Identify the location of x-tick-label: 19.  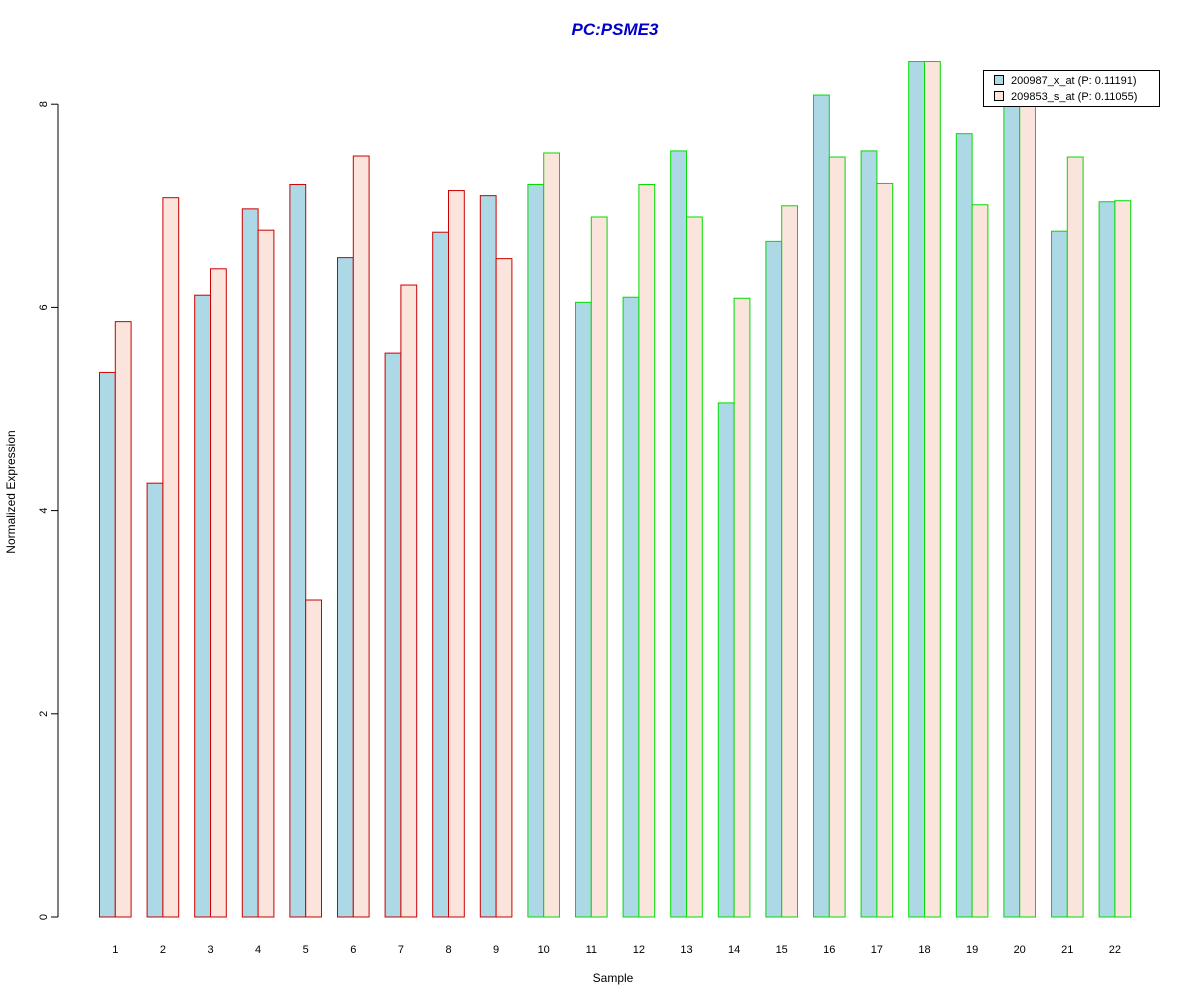
(972, 950).